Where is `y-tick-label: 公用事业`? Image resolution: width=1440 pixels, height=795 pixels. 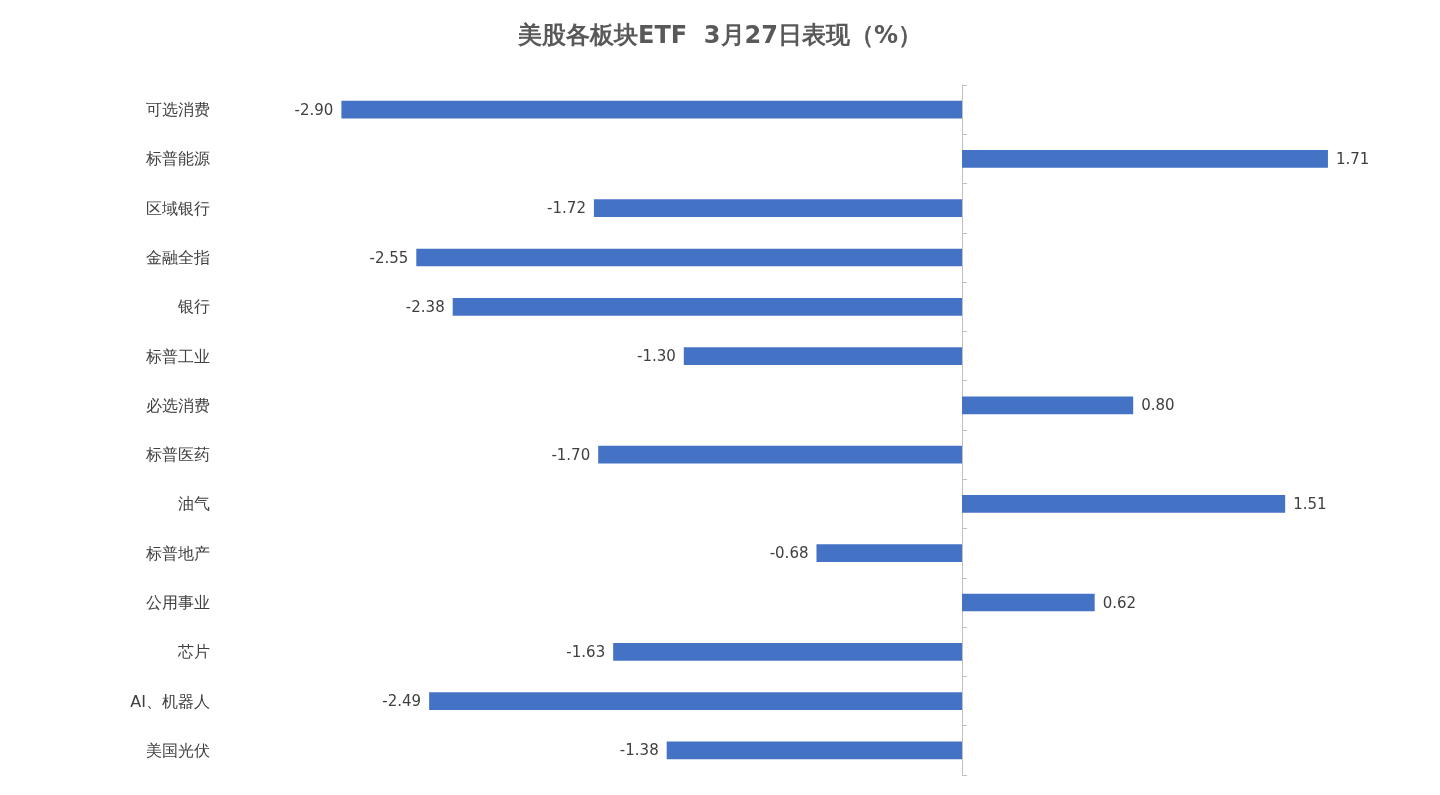 y-tick-label: 公用事业 is located at coordinates (178, 602).